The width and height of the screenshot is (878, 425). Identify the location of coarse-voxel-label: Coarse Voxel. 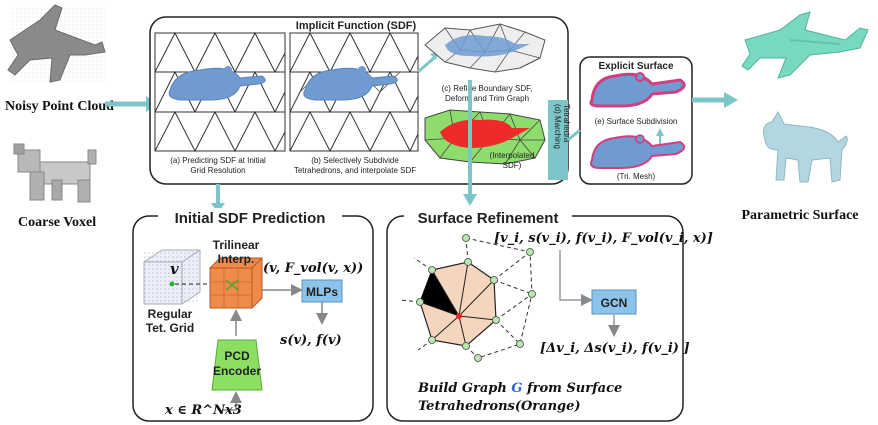
(57, 222).